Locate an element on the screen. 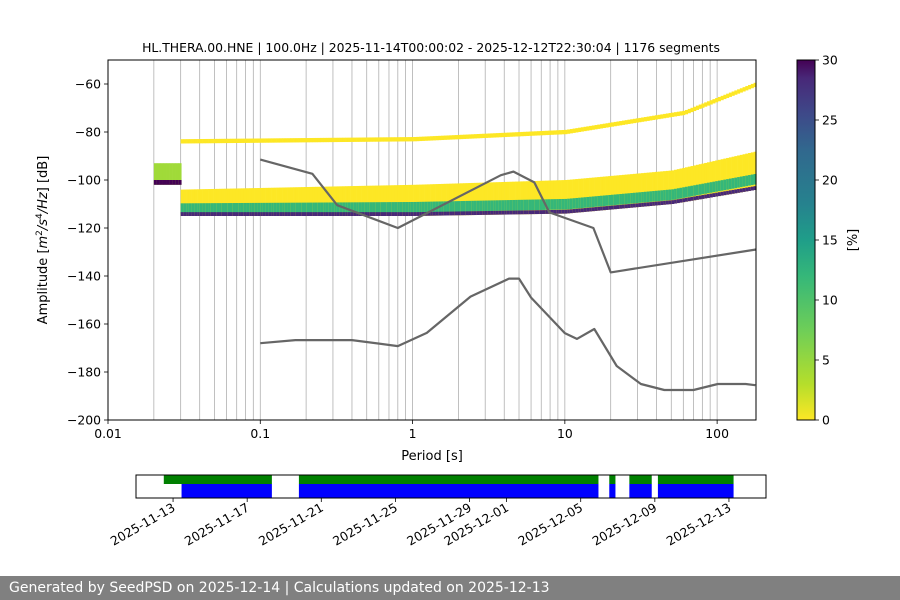  colorbar-tick-label: 20 is located at coordinates (830, 180).